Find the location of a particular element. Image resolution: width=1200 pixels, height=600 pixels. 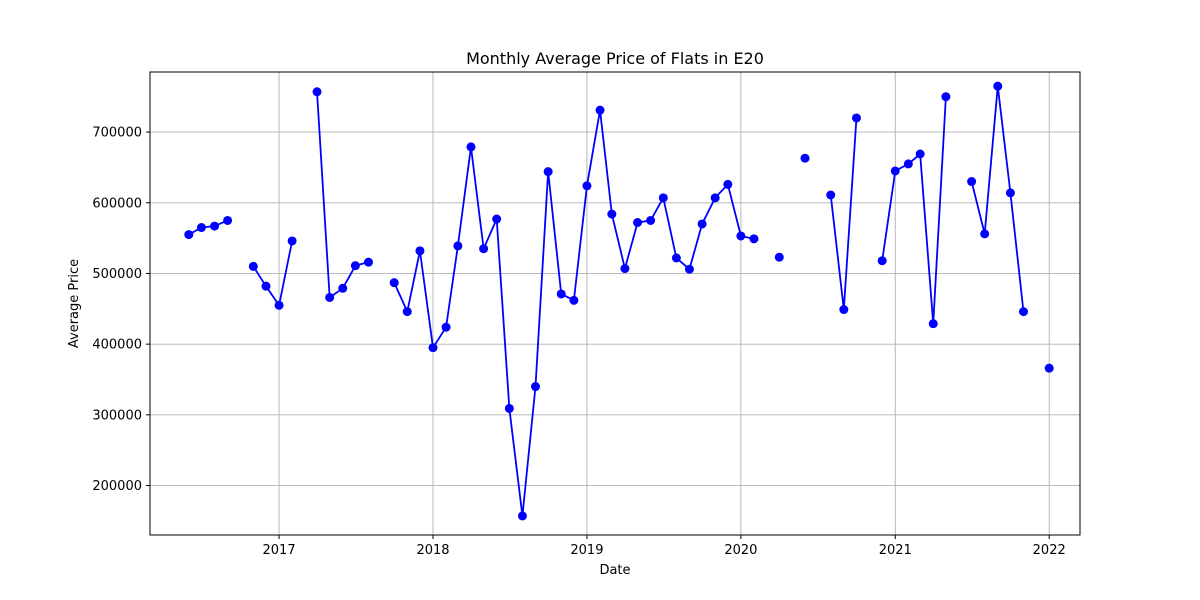

x-axis-ticks: 2017 2018 2019 2020 2021 2022 is located at coordinates (664, 546).